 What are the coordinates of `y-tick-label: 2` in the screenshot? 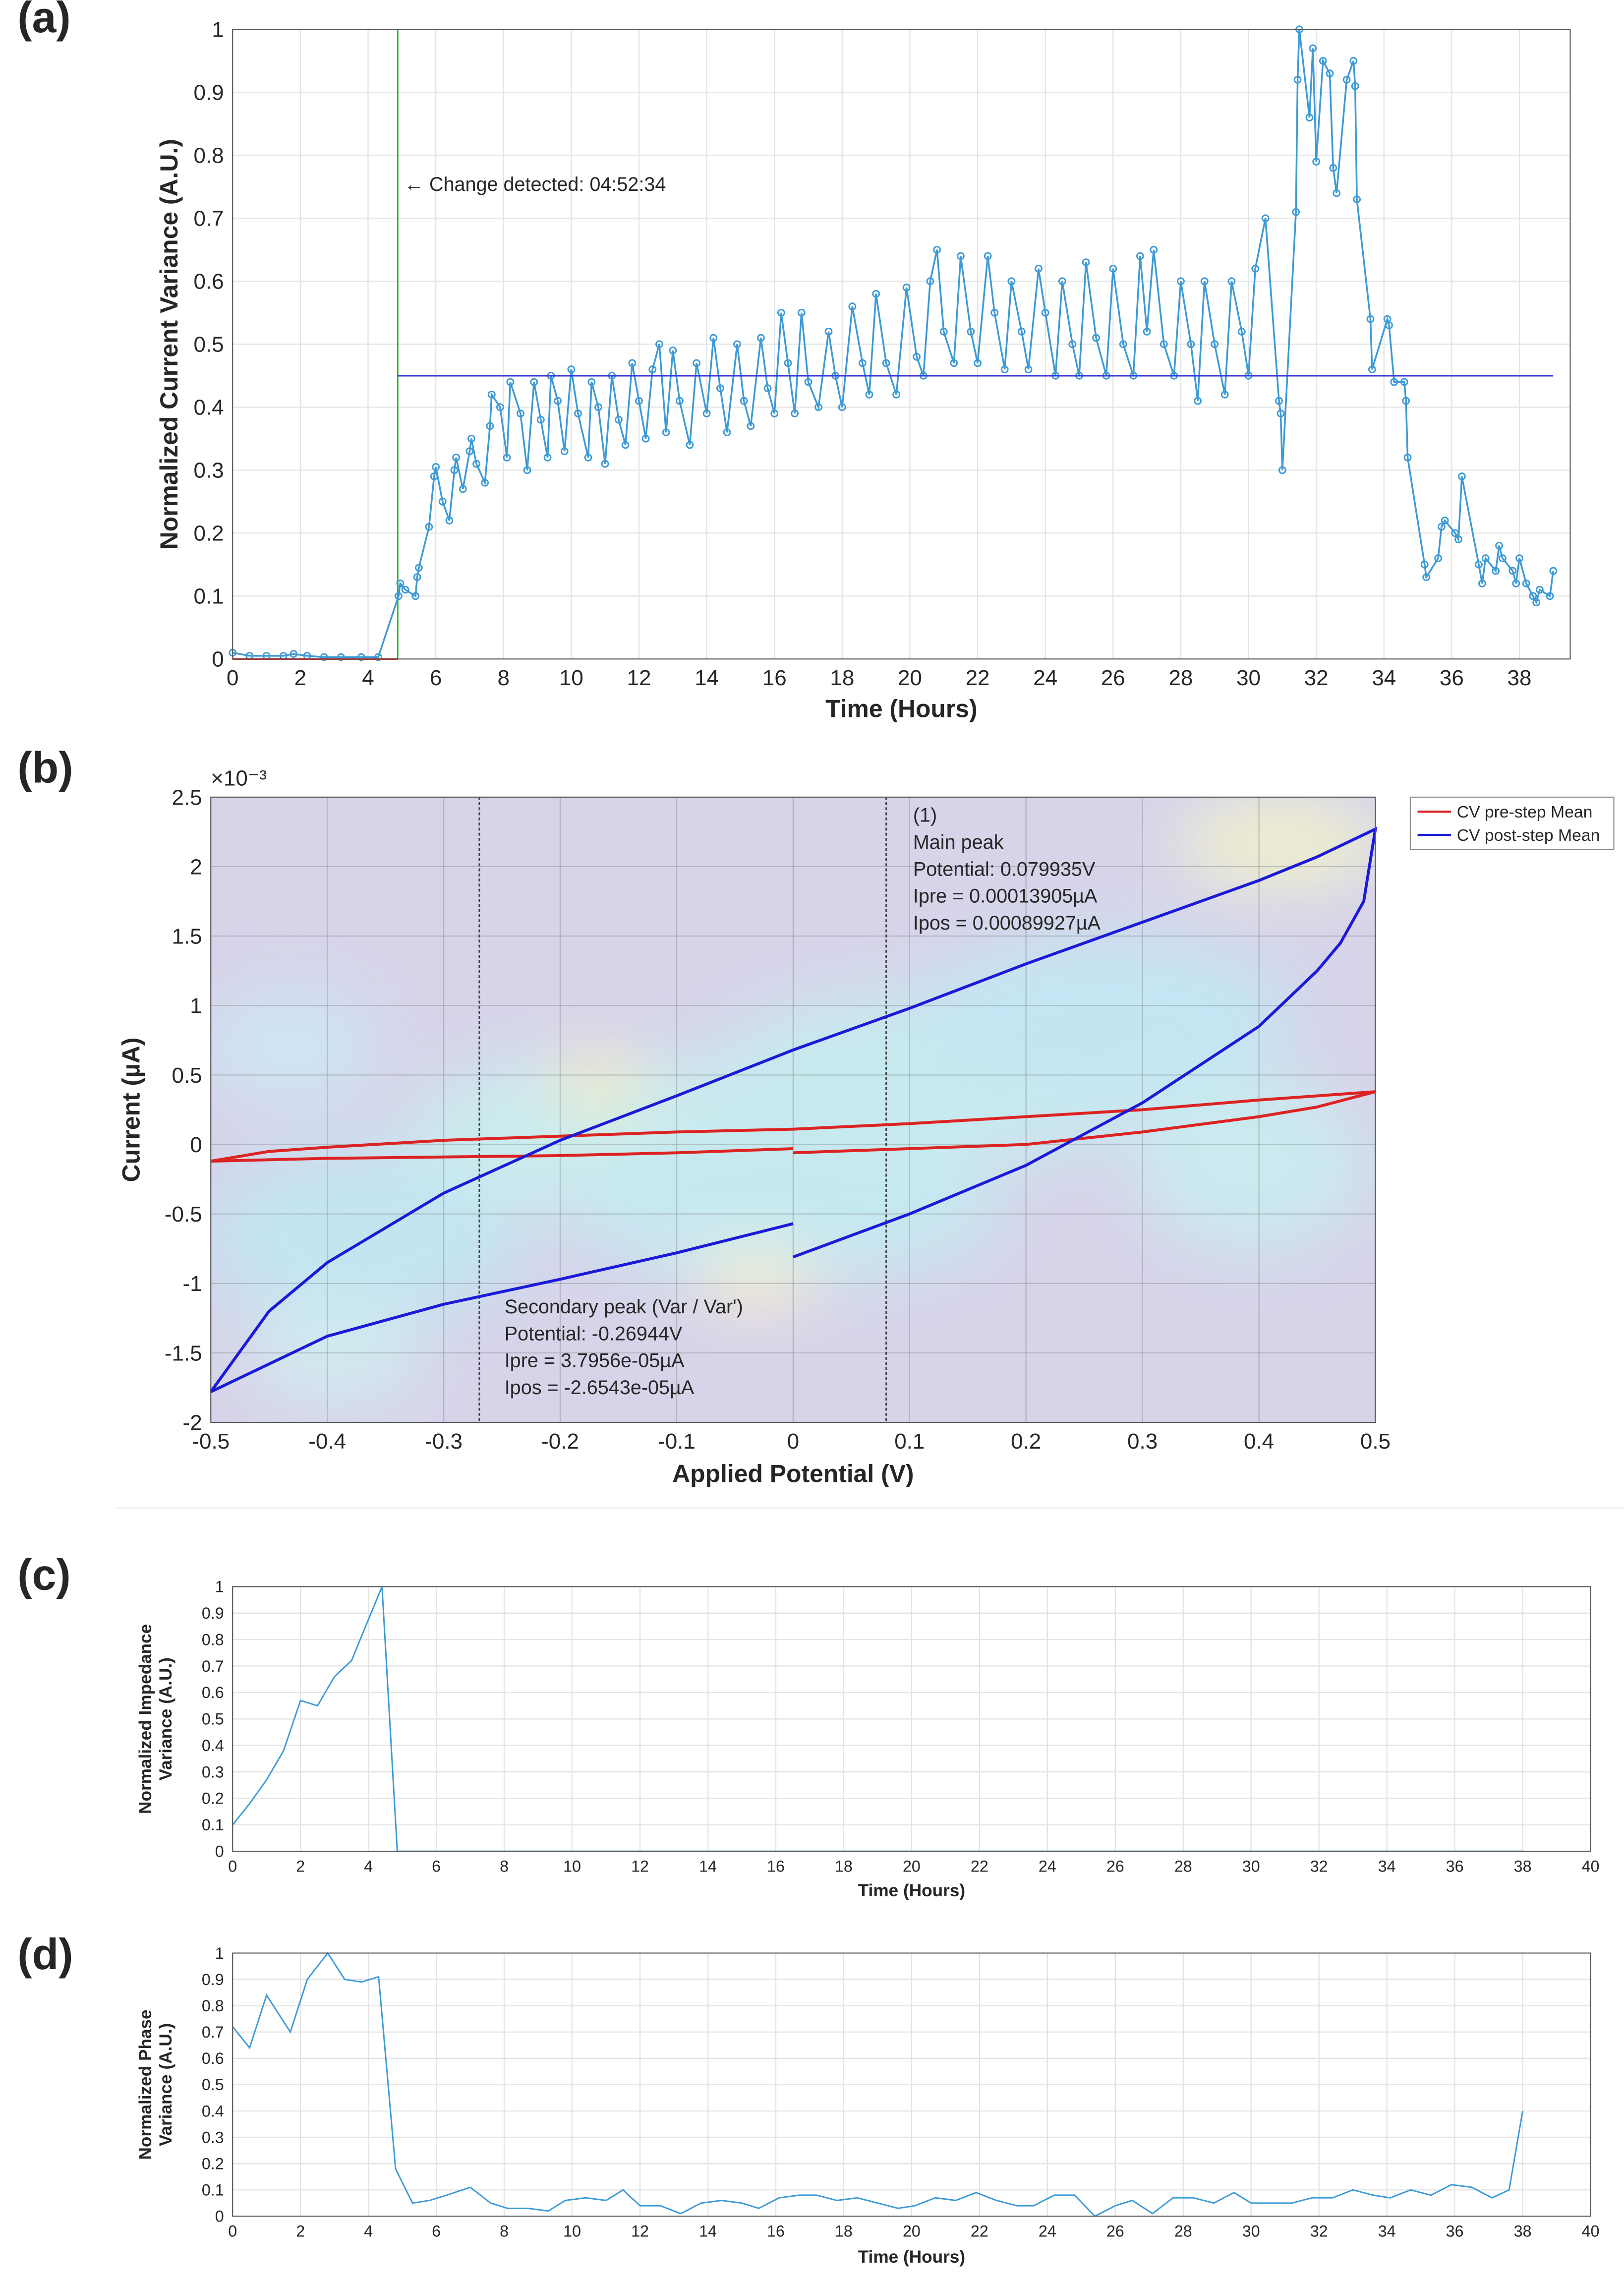 It's located at (196, 867).